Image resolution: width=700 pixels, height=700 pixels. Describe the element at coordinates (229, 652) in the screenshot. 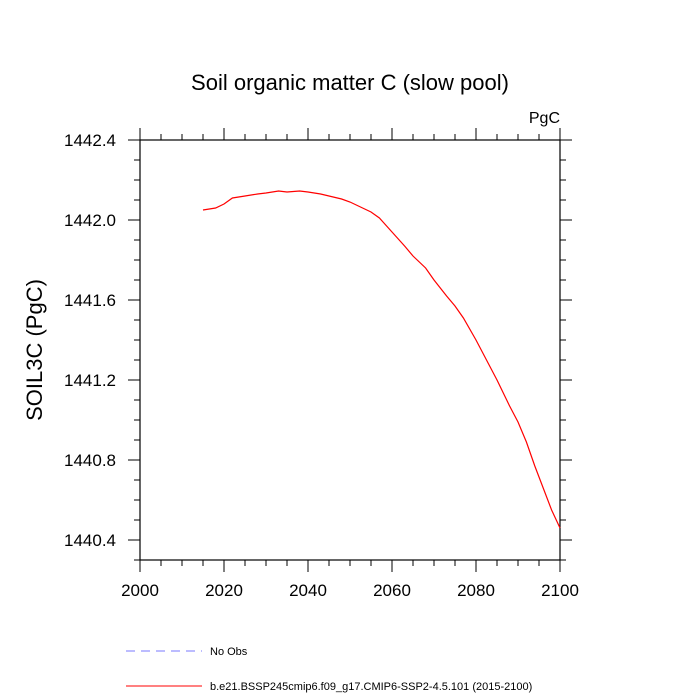

I see `legend-label: No Obs` at that location.